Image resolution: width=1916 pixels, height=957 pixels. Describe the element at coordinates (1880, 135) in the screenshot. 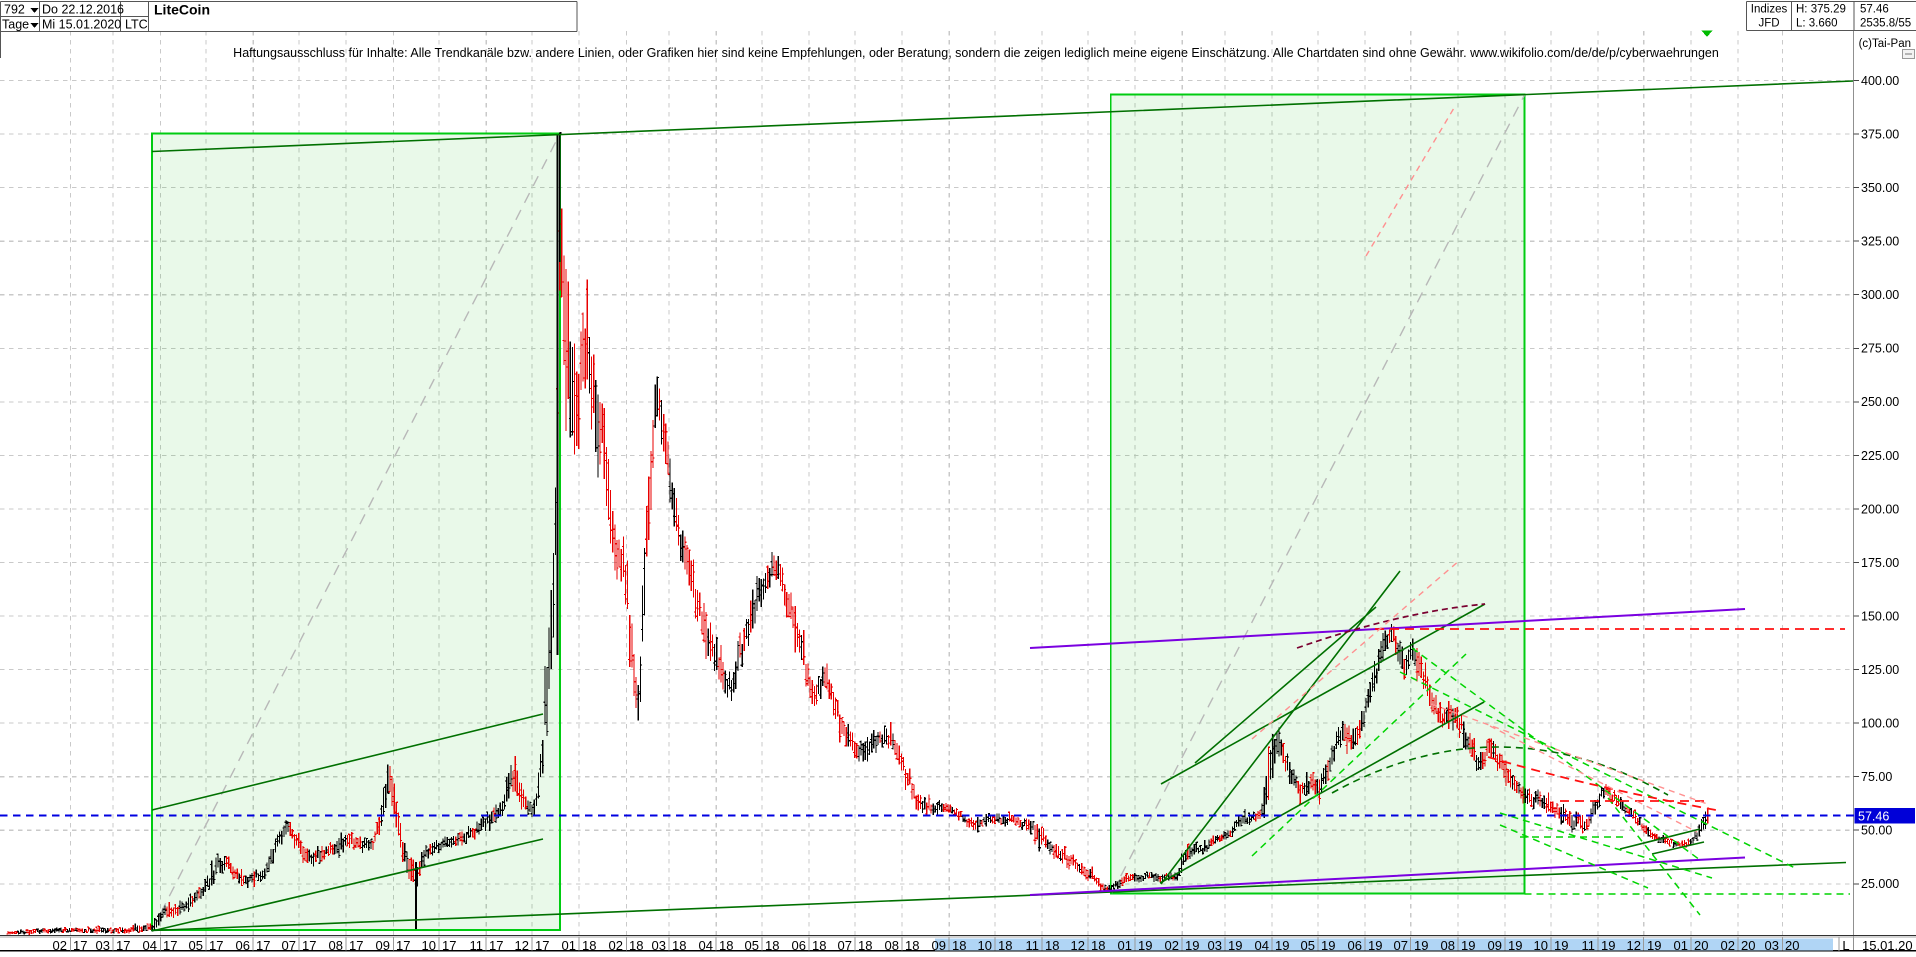

I see `svg-text: 375.00` at that location.